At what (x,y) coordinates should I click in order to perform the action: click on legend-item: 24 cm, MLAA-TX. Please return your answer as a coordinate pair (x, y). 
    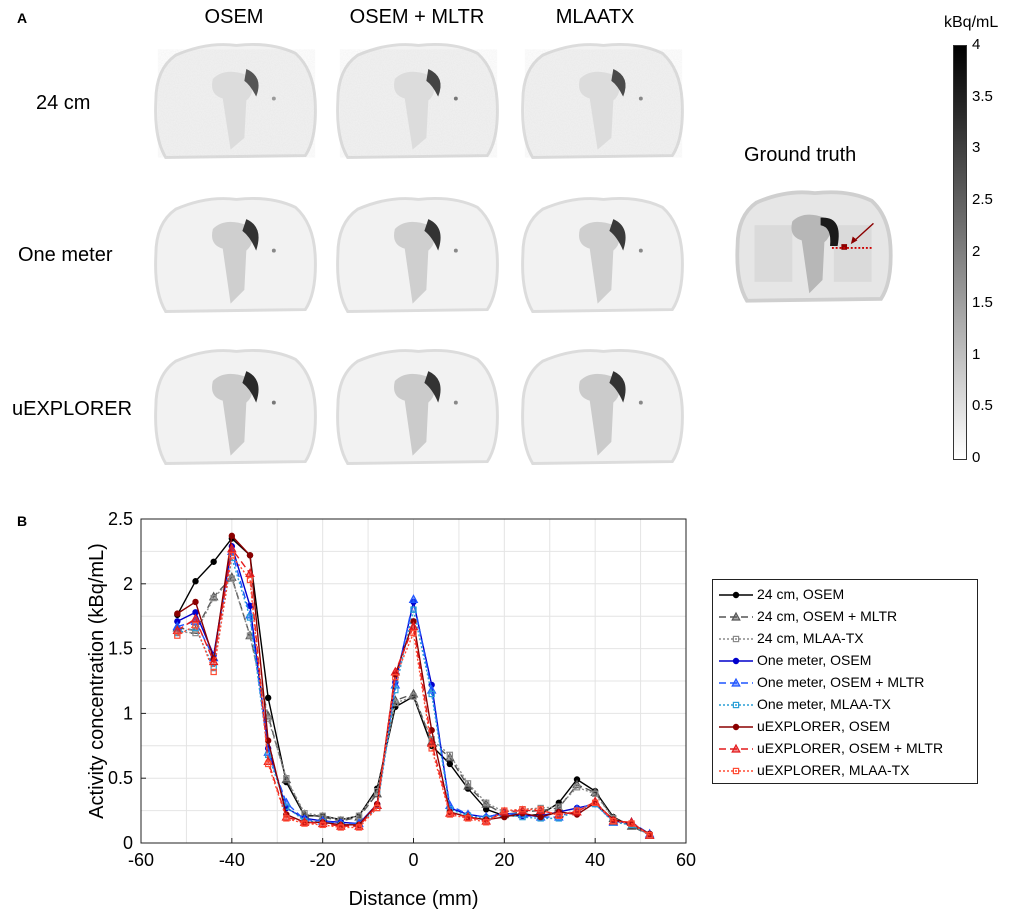
    Looking at the image, I should click on (846, 639).